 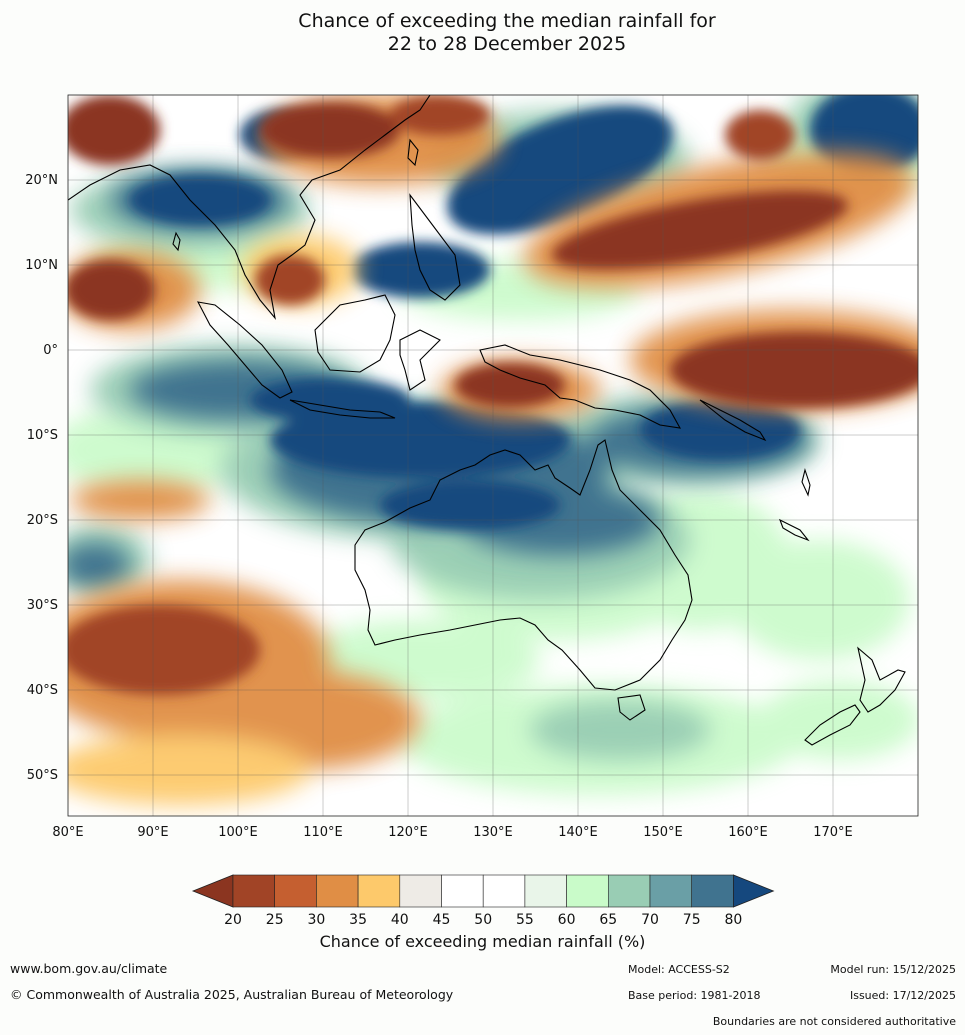 I want to click on lat-label: 10°N, so click(x=41, y=265).